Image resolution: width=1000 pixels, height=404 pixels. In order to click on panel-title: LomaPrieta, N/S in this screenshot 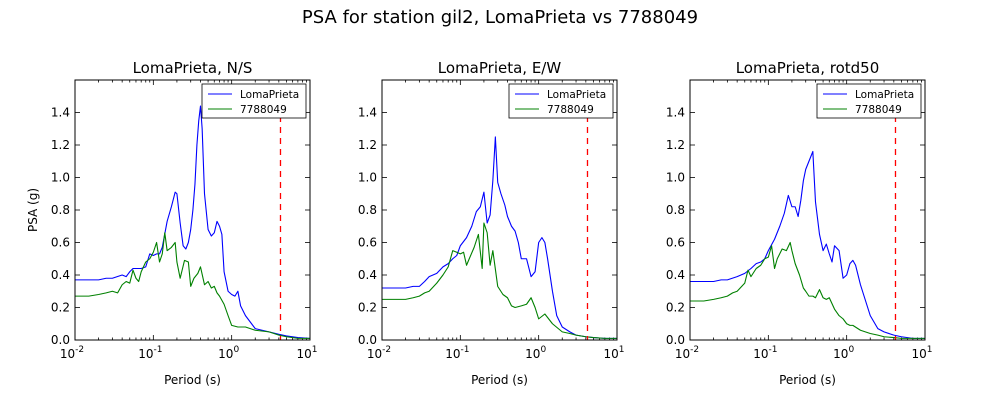, I will do `click(193, 68)`.